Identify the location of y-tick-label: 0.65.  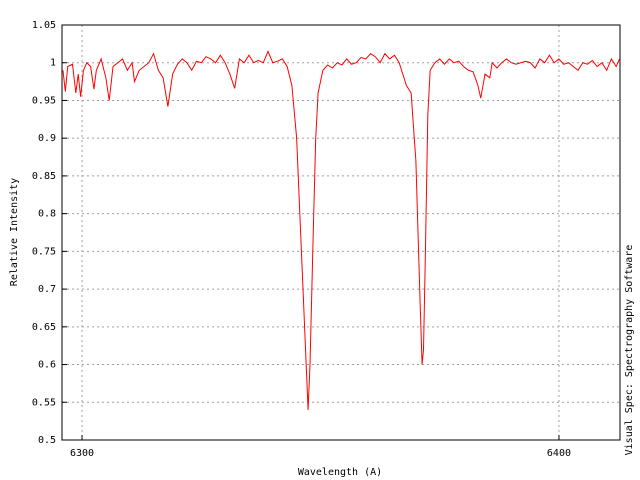
(44, 327).